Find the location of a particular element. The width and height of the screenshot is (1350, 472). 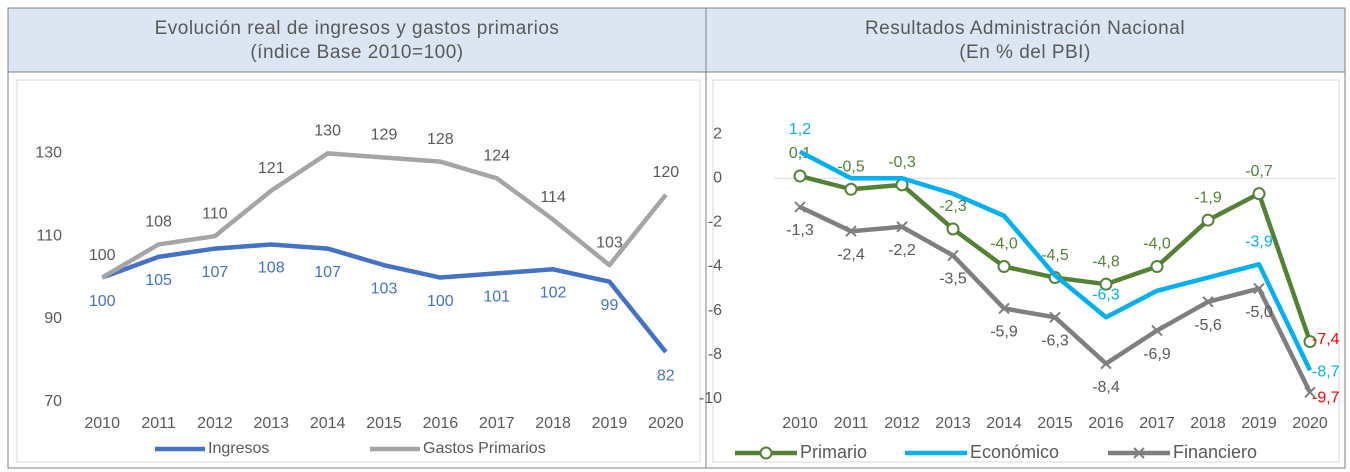

chart-subtitle: (índice Base 2010=100) is located at coordinates (356, 52).